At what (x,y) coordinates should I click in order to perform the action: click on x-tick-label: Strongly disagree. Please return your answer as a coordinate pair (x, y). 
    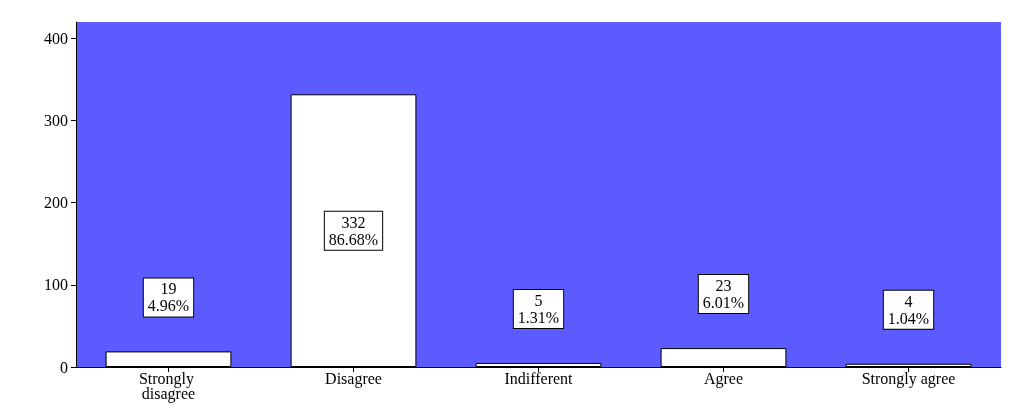
    Looking at the image, I should click on (168, 386).